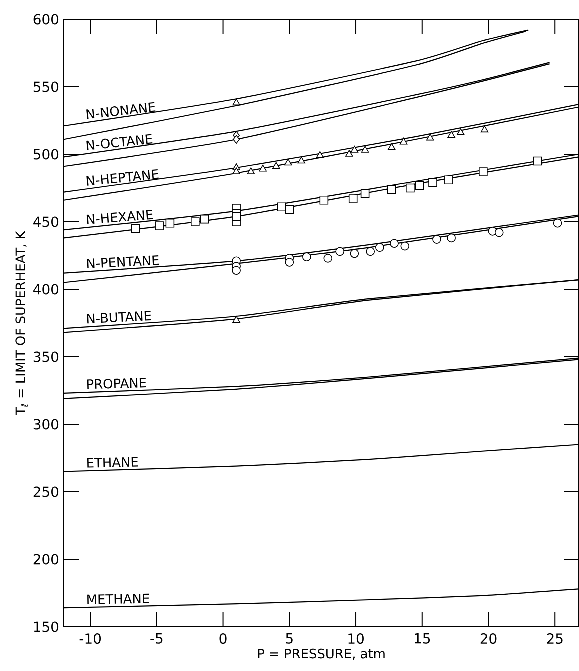  Describe the element at coordinates (91, 639) in the screenshot. I see `x-tick-label: -10` at that location.